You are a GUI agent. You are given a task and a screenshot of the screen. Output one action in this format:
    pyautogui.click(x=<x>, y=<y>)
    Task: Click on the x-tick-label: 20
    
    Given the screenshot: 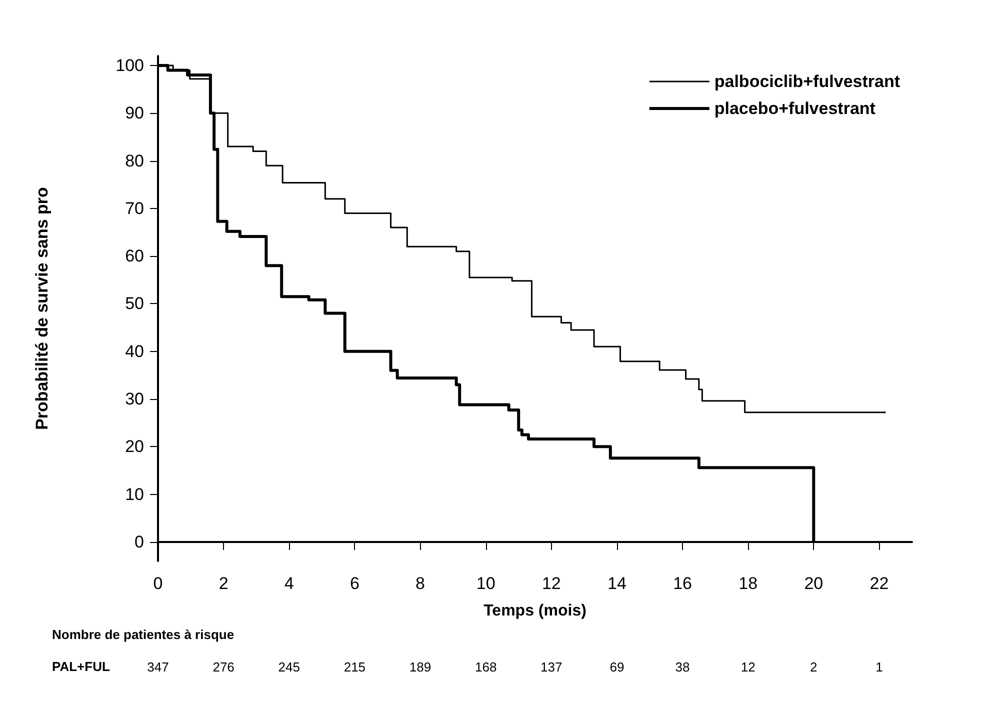 What is the action you would take?
    pyautogui.click(x=814, y=583)
    